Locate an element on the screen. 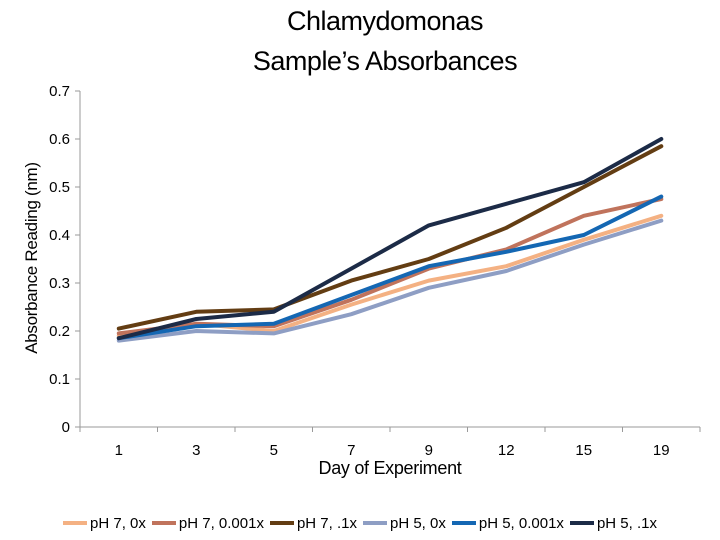 This screenshot has width=720, height=540. chart-title-line-1: Chlamydomonas is located at coordinates (385, 21).